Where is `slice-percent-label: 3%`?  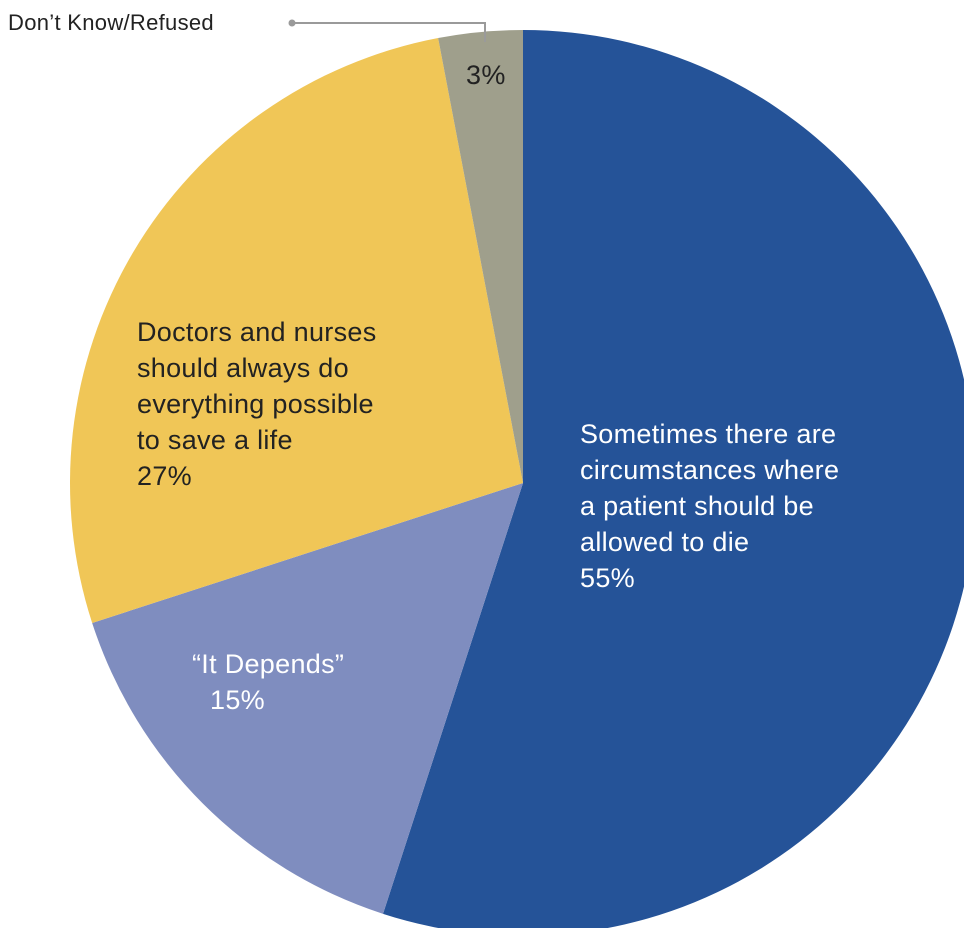 slice-percent-label: 3% is located at coordinates (486, 75).